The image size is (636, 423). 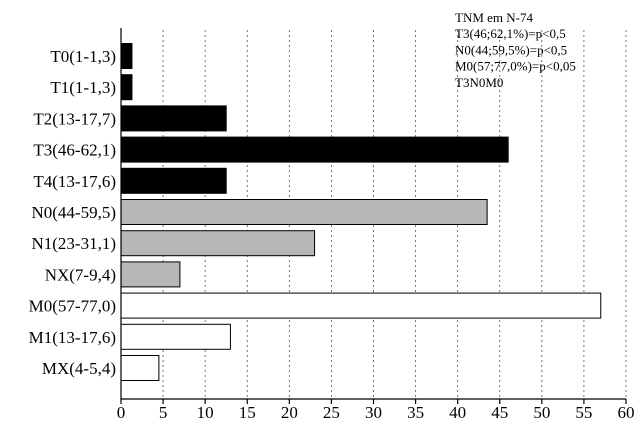 What do you see at coordinates (304, 212) in the screenshot?
I see `bar-n0` at bounding box center [304, 212].